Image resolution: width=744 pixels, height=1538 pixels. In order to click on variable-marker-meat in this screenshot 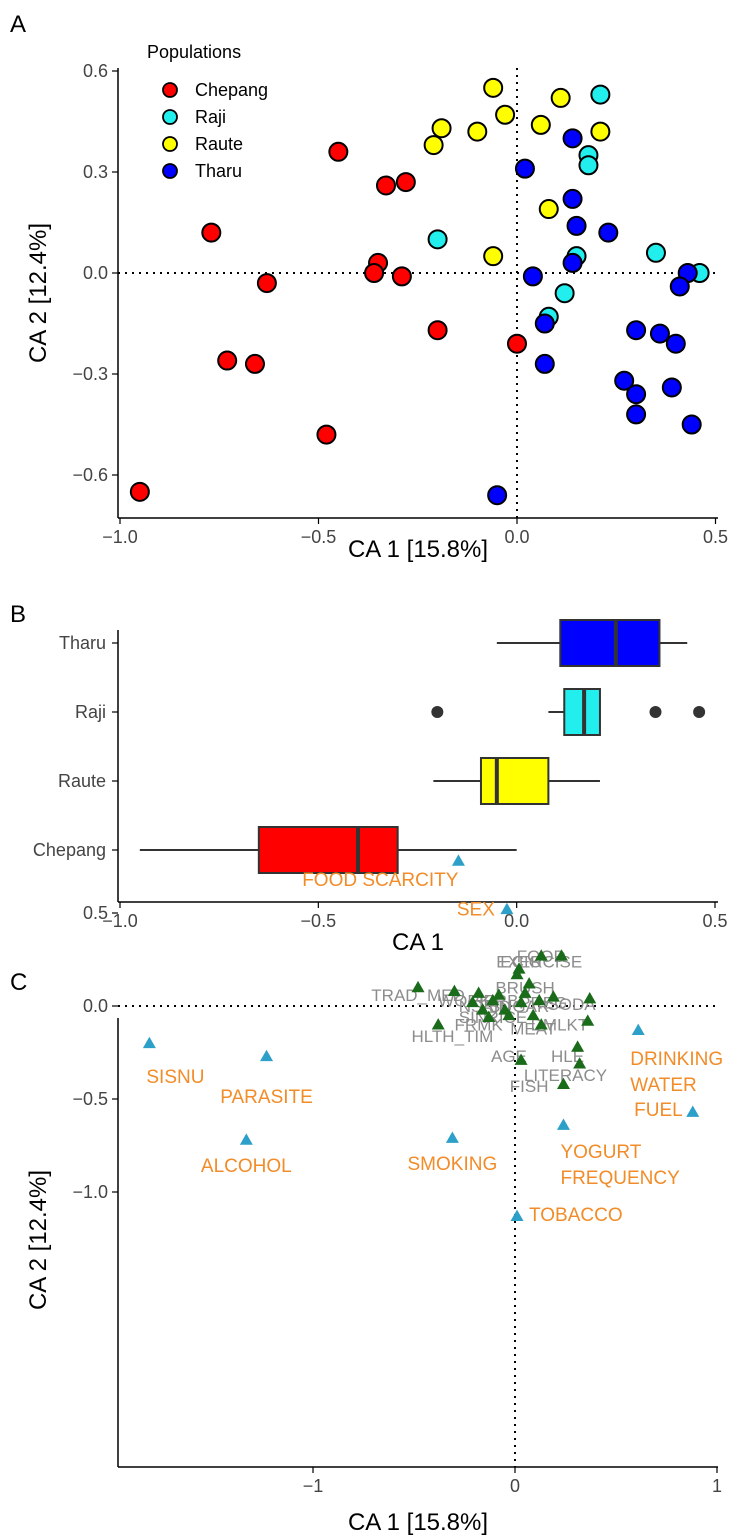, I will do `click(533, 1014)`.